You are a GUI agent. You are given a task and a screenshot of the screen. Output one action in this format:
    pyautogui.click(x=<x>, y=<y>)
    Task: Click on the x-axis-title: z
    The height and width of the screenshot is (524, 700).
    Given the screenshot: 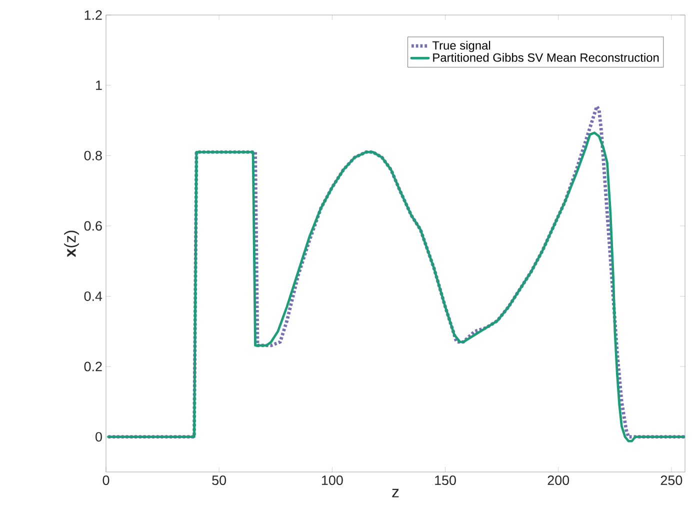 What is the action you would take?
    pyautogui.click(x=395, y=493)
    